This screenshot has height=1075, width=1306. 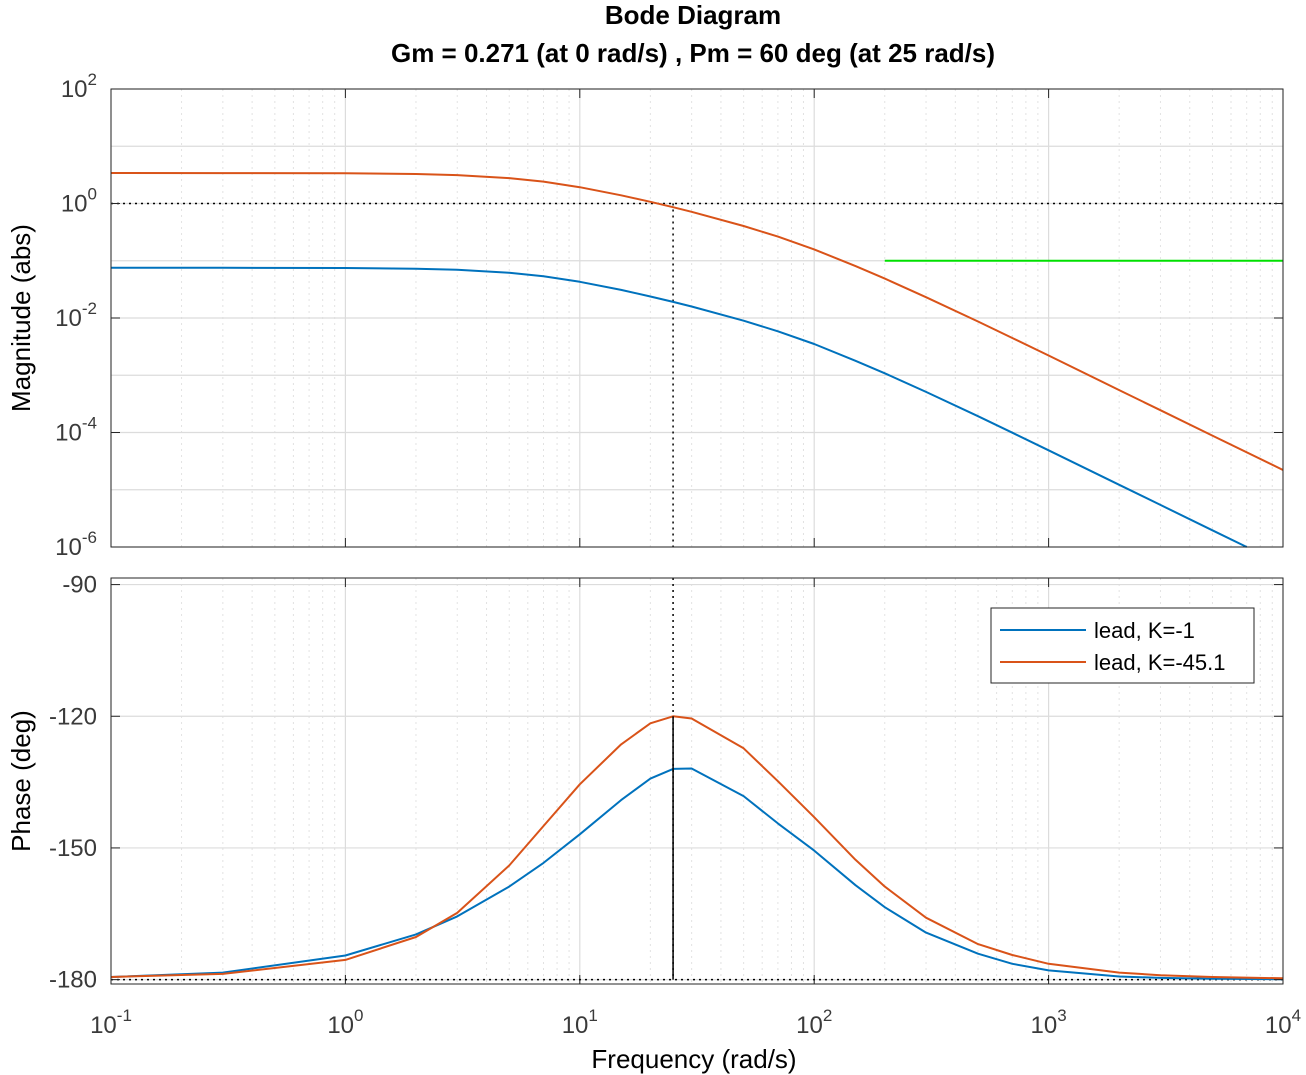 I want to click on x-tick-label: 10⁰, so click(x=345, y=1022).